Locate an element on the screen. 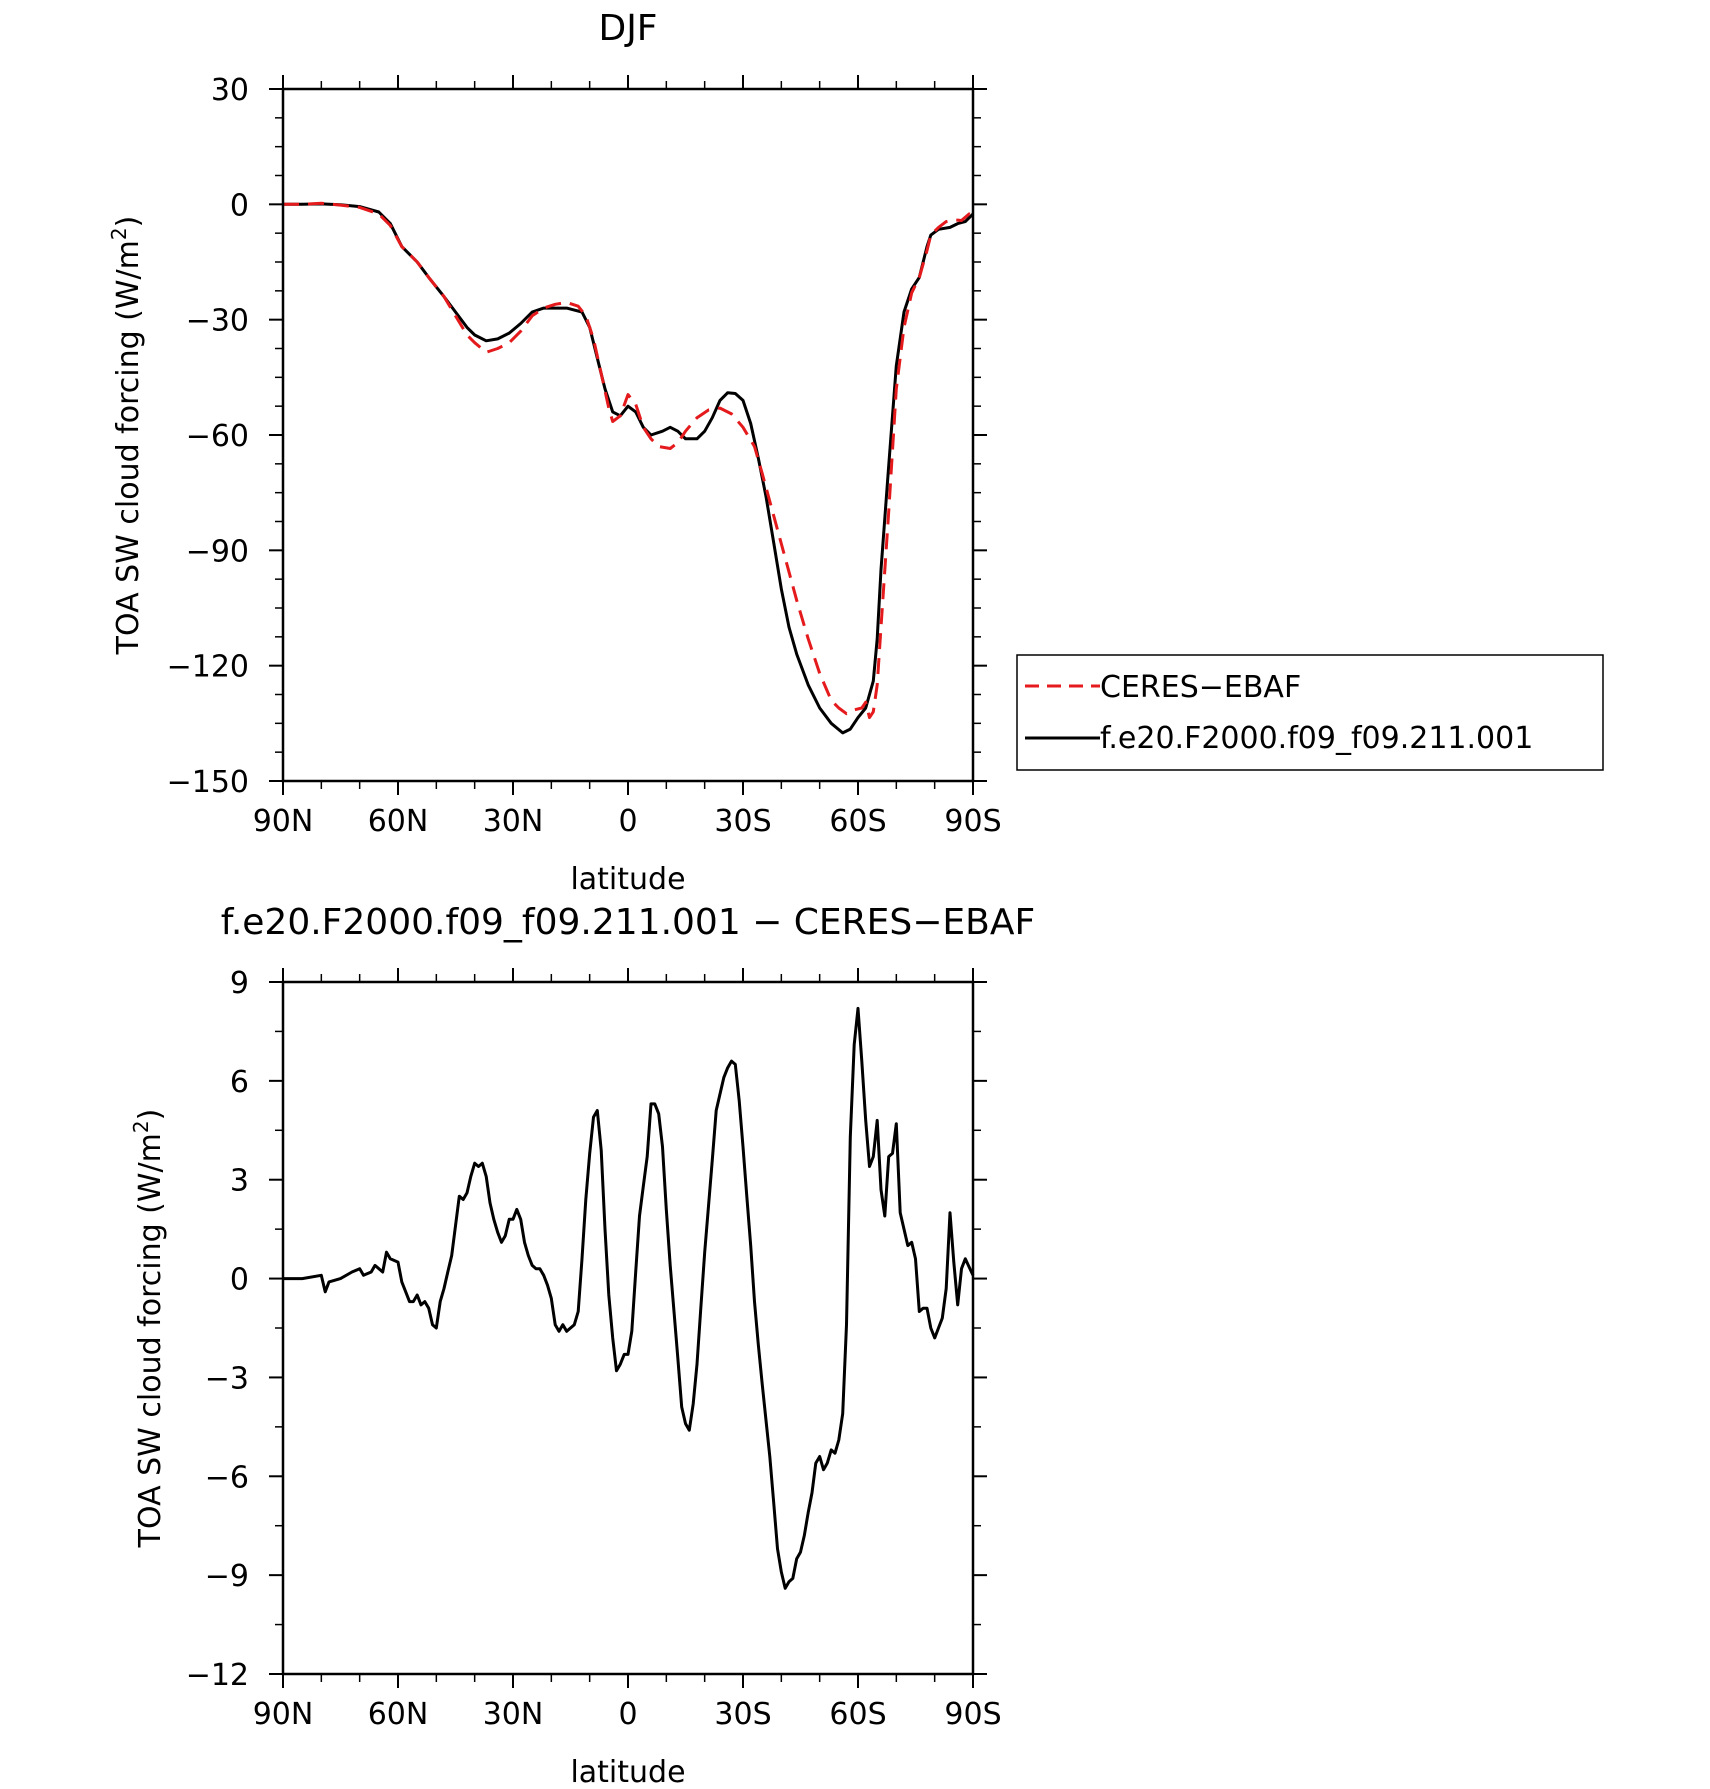 The height and width of the screenshot is (1789, 1710). top-x-tick-label-3: 0 is located at coordinates (627, 821).